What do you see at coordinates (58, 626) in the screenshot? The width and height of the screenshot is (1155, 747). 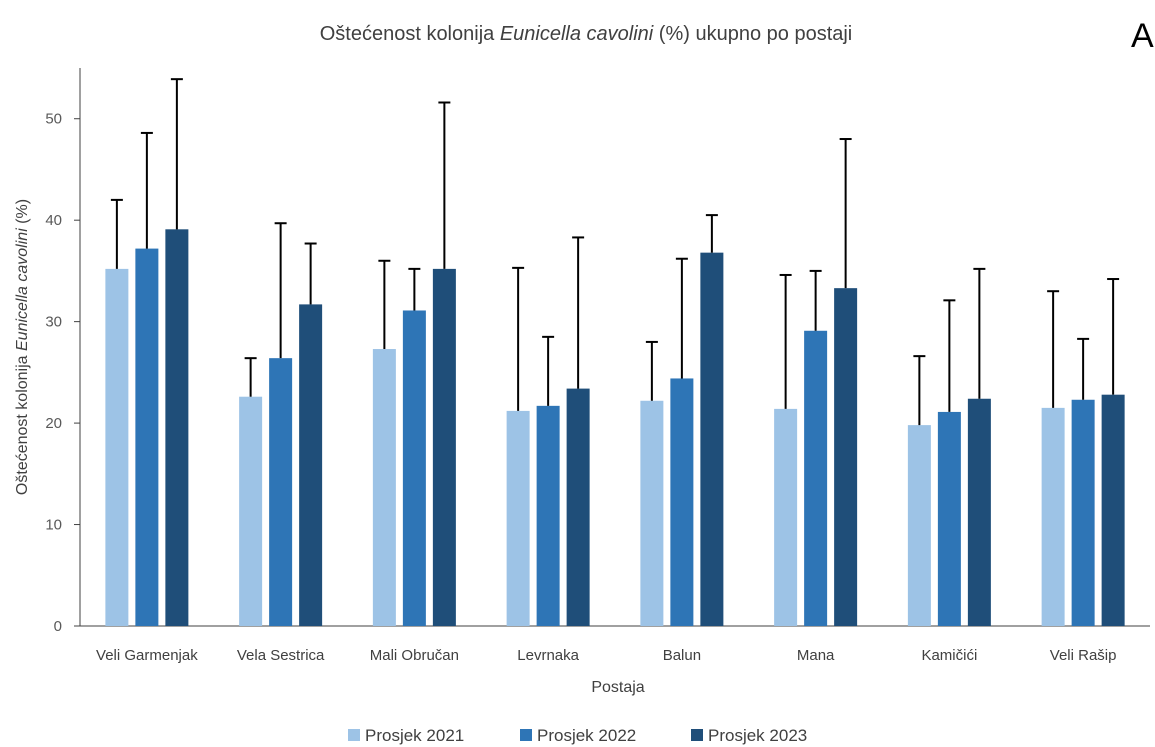 I see `y-tick-label: 0` at bounding box center [58, 626].